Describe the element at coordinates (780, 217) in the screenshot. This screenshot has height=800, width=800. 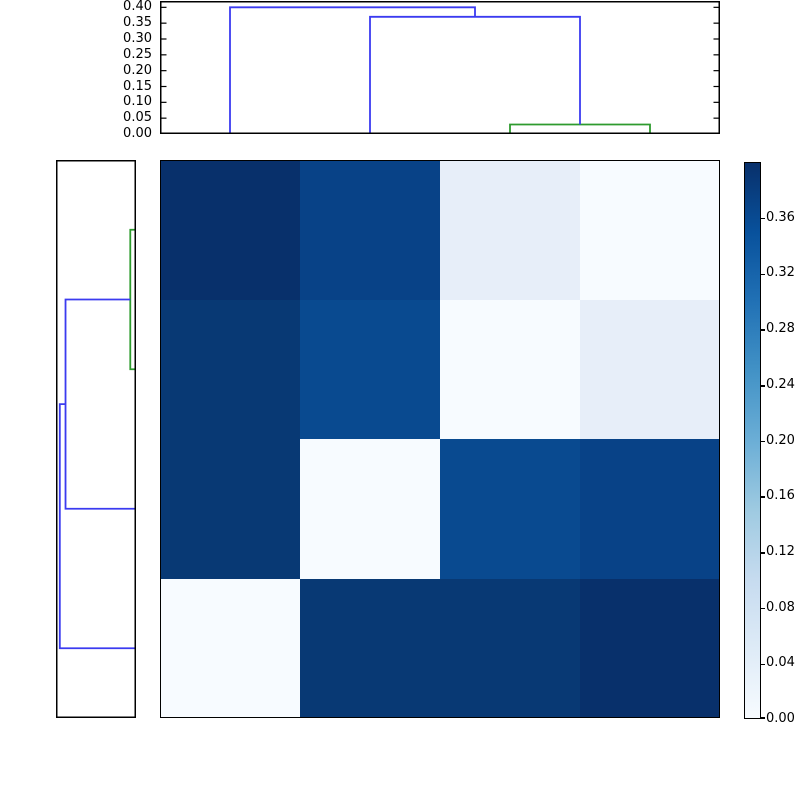
I see `colorbar-tick-label: 0.36` at that location.